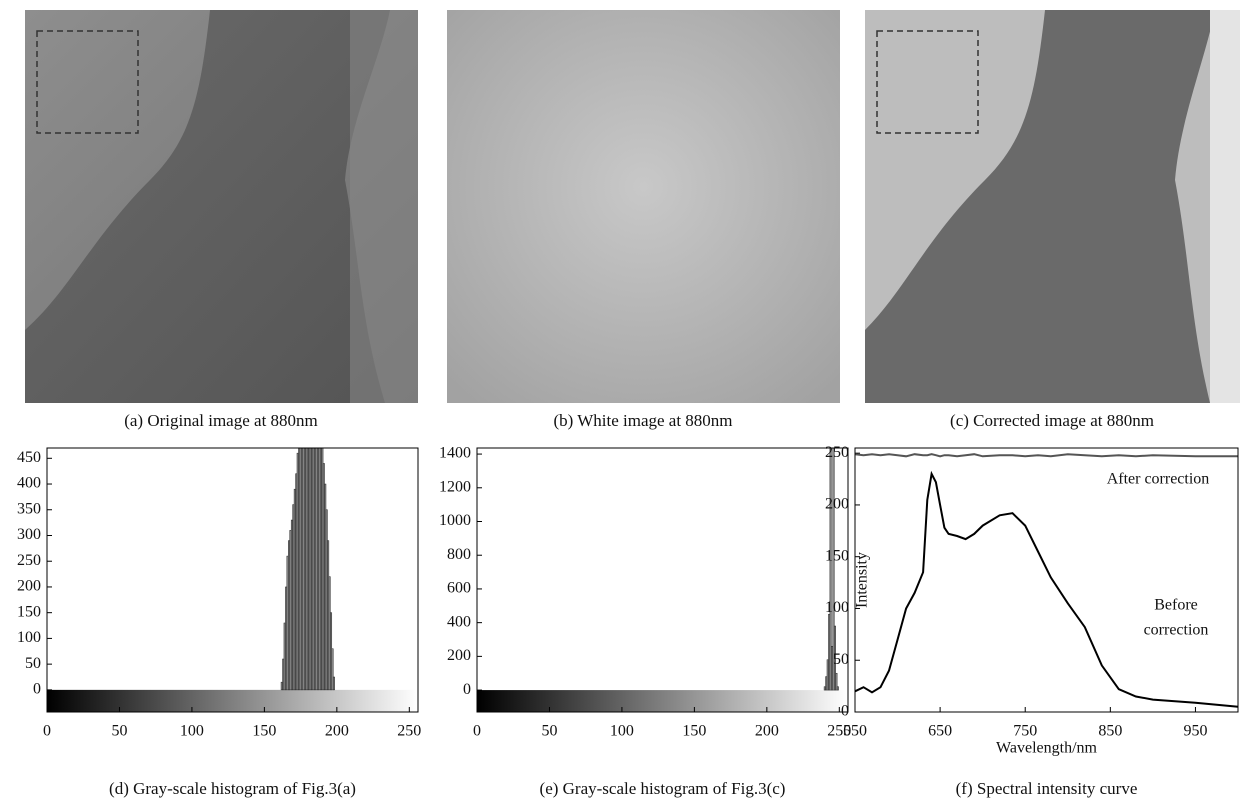 This screenshot has width=1244, height=808. I want to click on caption: (b) White image at 880nm, so click(642, 420).